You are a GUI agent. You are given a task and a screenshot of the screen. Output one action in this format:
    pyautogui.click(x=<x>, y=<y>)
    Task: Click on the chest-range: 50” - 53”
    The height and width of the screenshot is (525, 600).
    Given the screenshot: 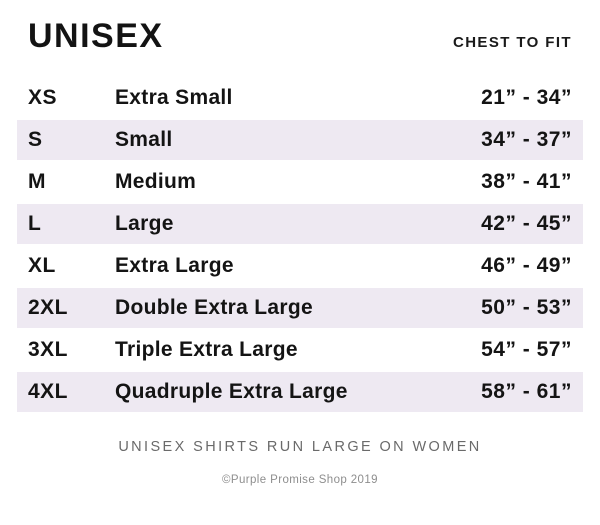 What is the action you would take?
    pyautogui.click(x=526, y=307)
    